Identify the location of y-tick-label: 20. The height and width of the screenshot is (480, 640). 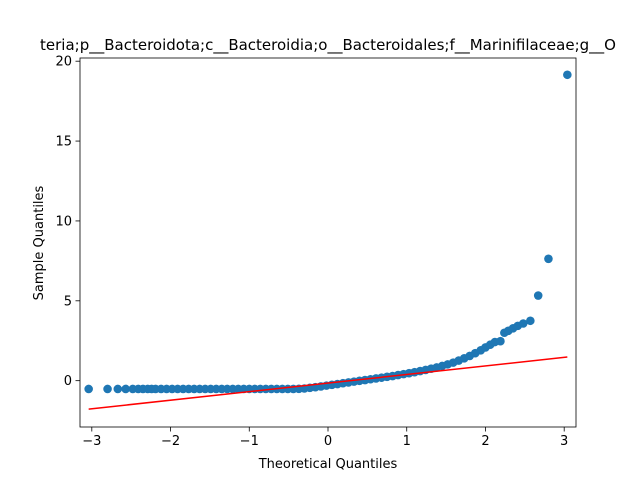
(63, 62).